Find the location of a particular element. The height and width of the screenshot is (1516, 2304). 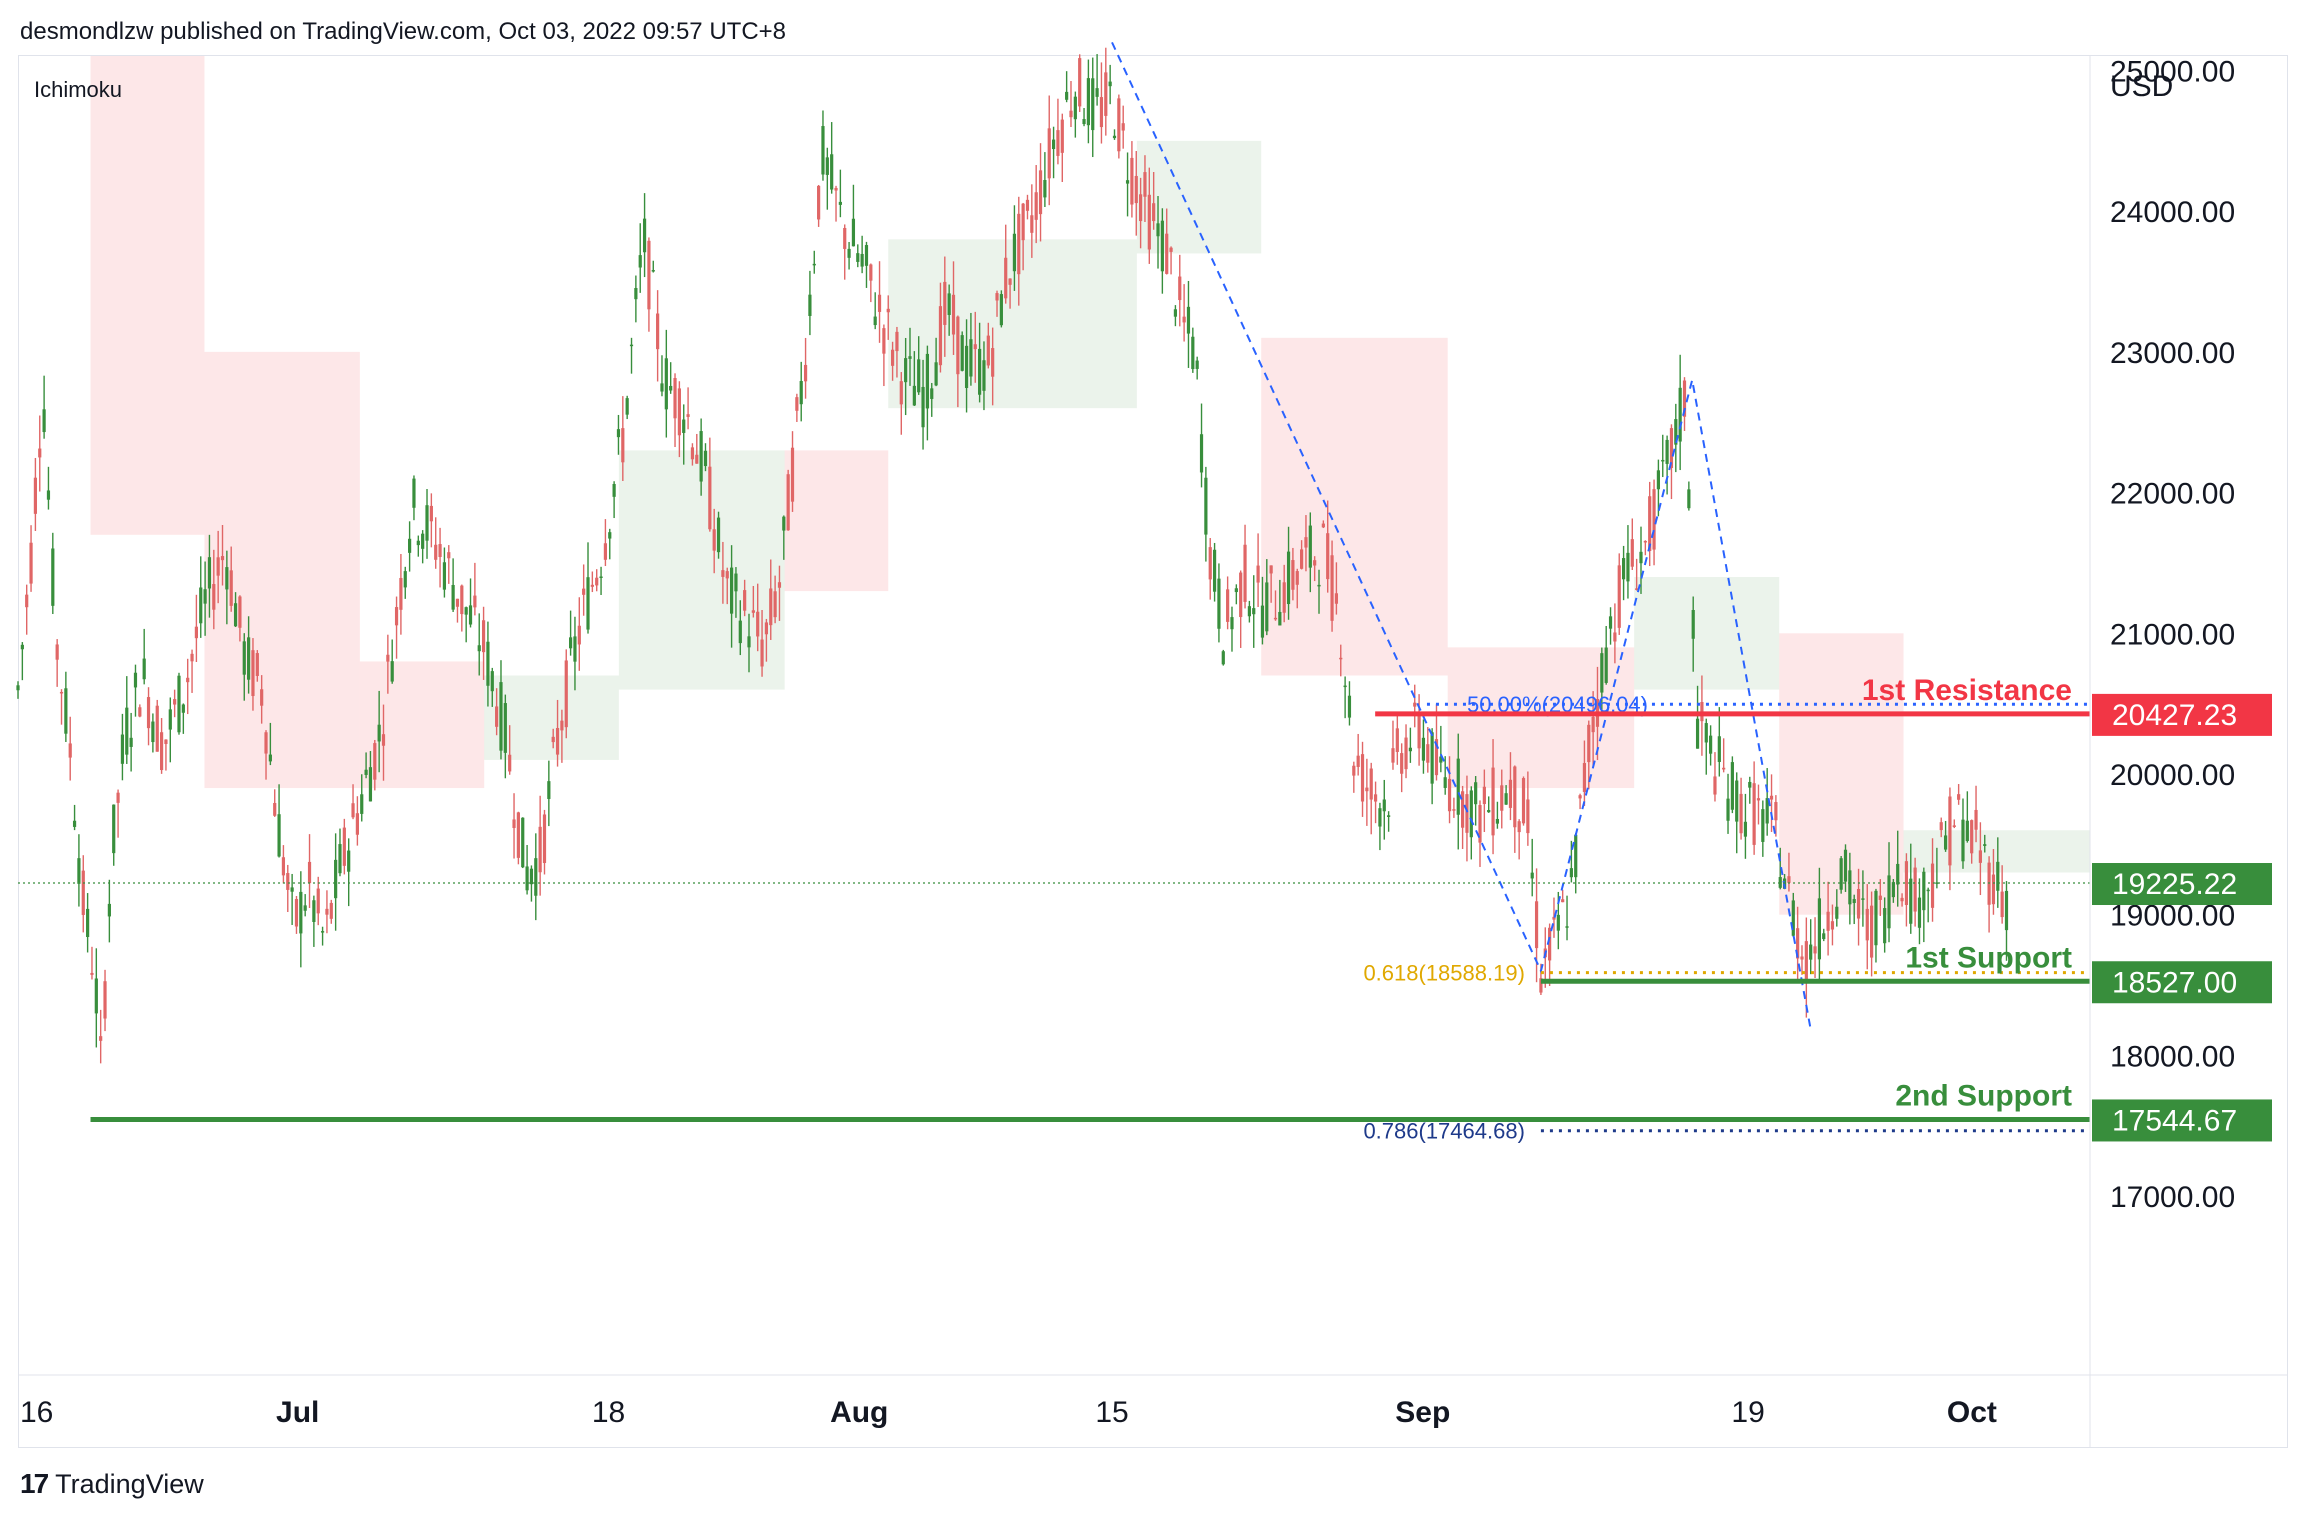

footer-brand: 17 TradingView is located at coordinates (112, 1484).